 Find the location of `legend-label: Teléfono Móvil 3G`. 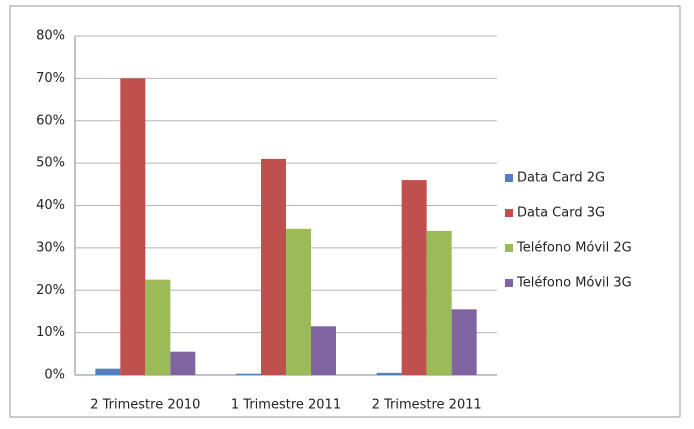

legend-label: Teléfono Móvil 3G is located at coordinates (574, 283).